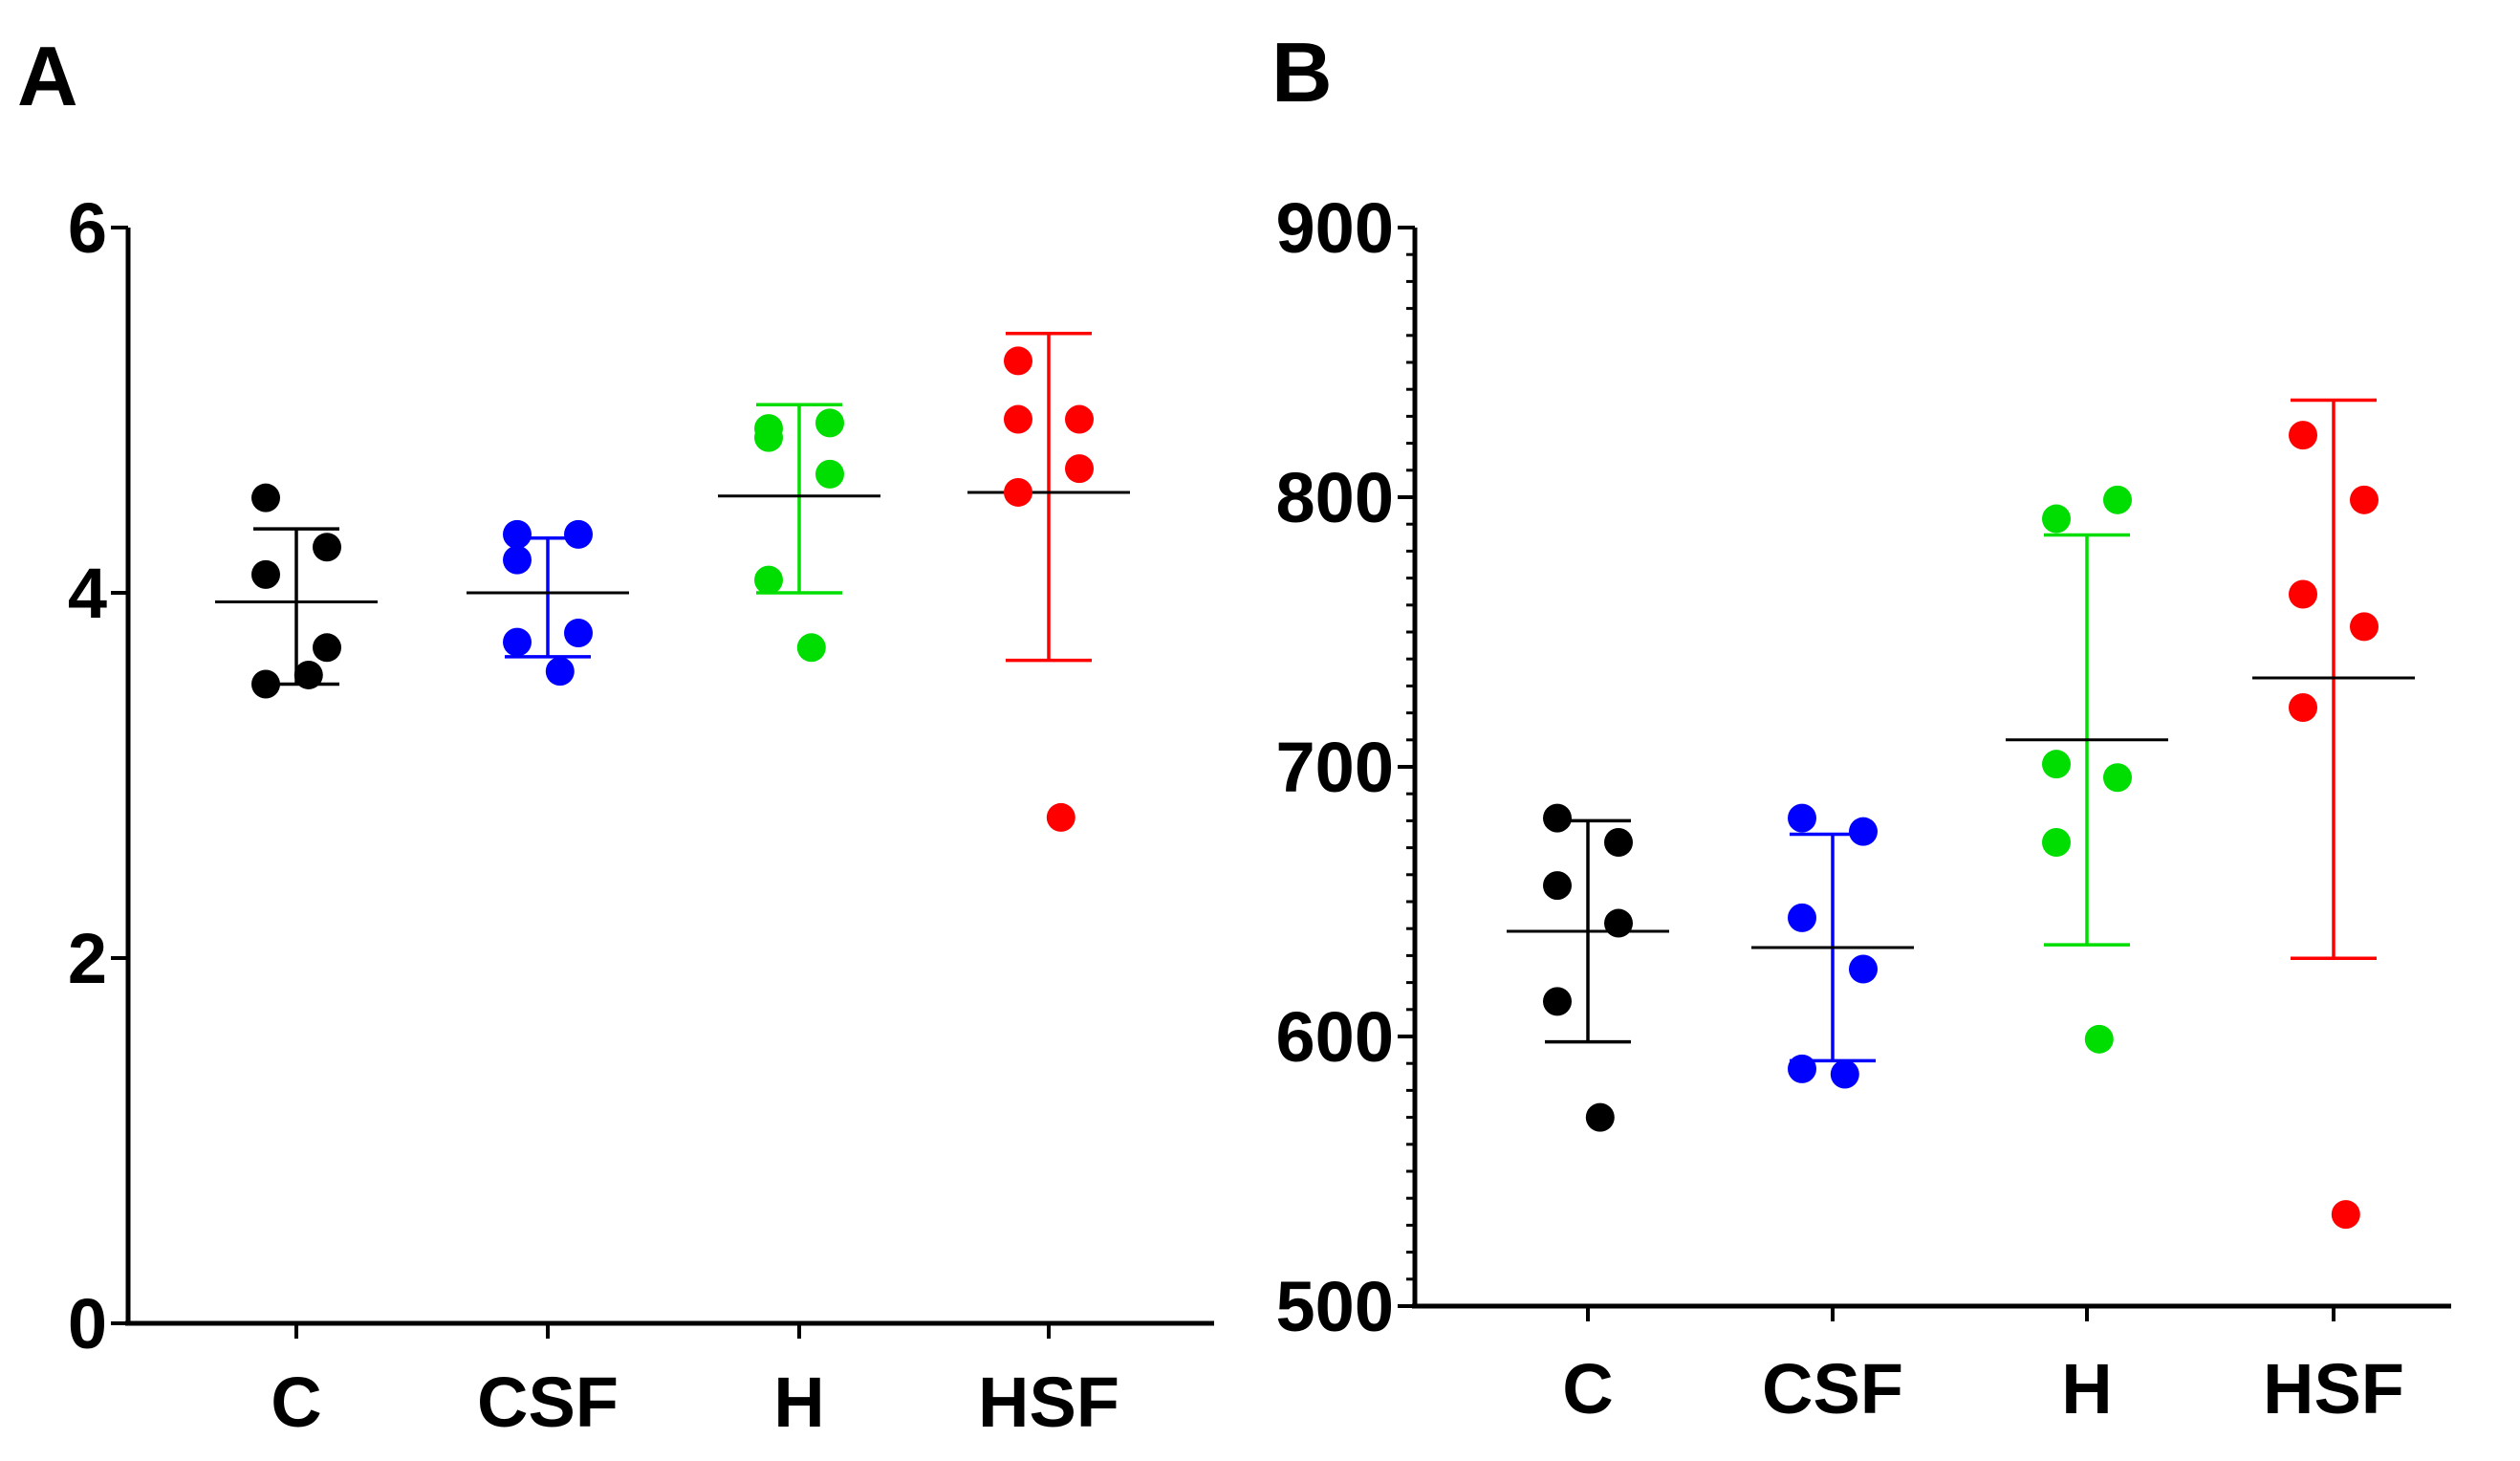 The width and height of the screenshot is (2520, 1461). Describe the element at coordinates (1588, 968) in the screenshot. I see `panel-b-series-c` at that location.